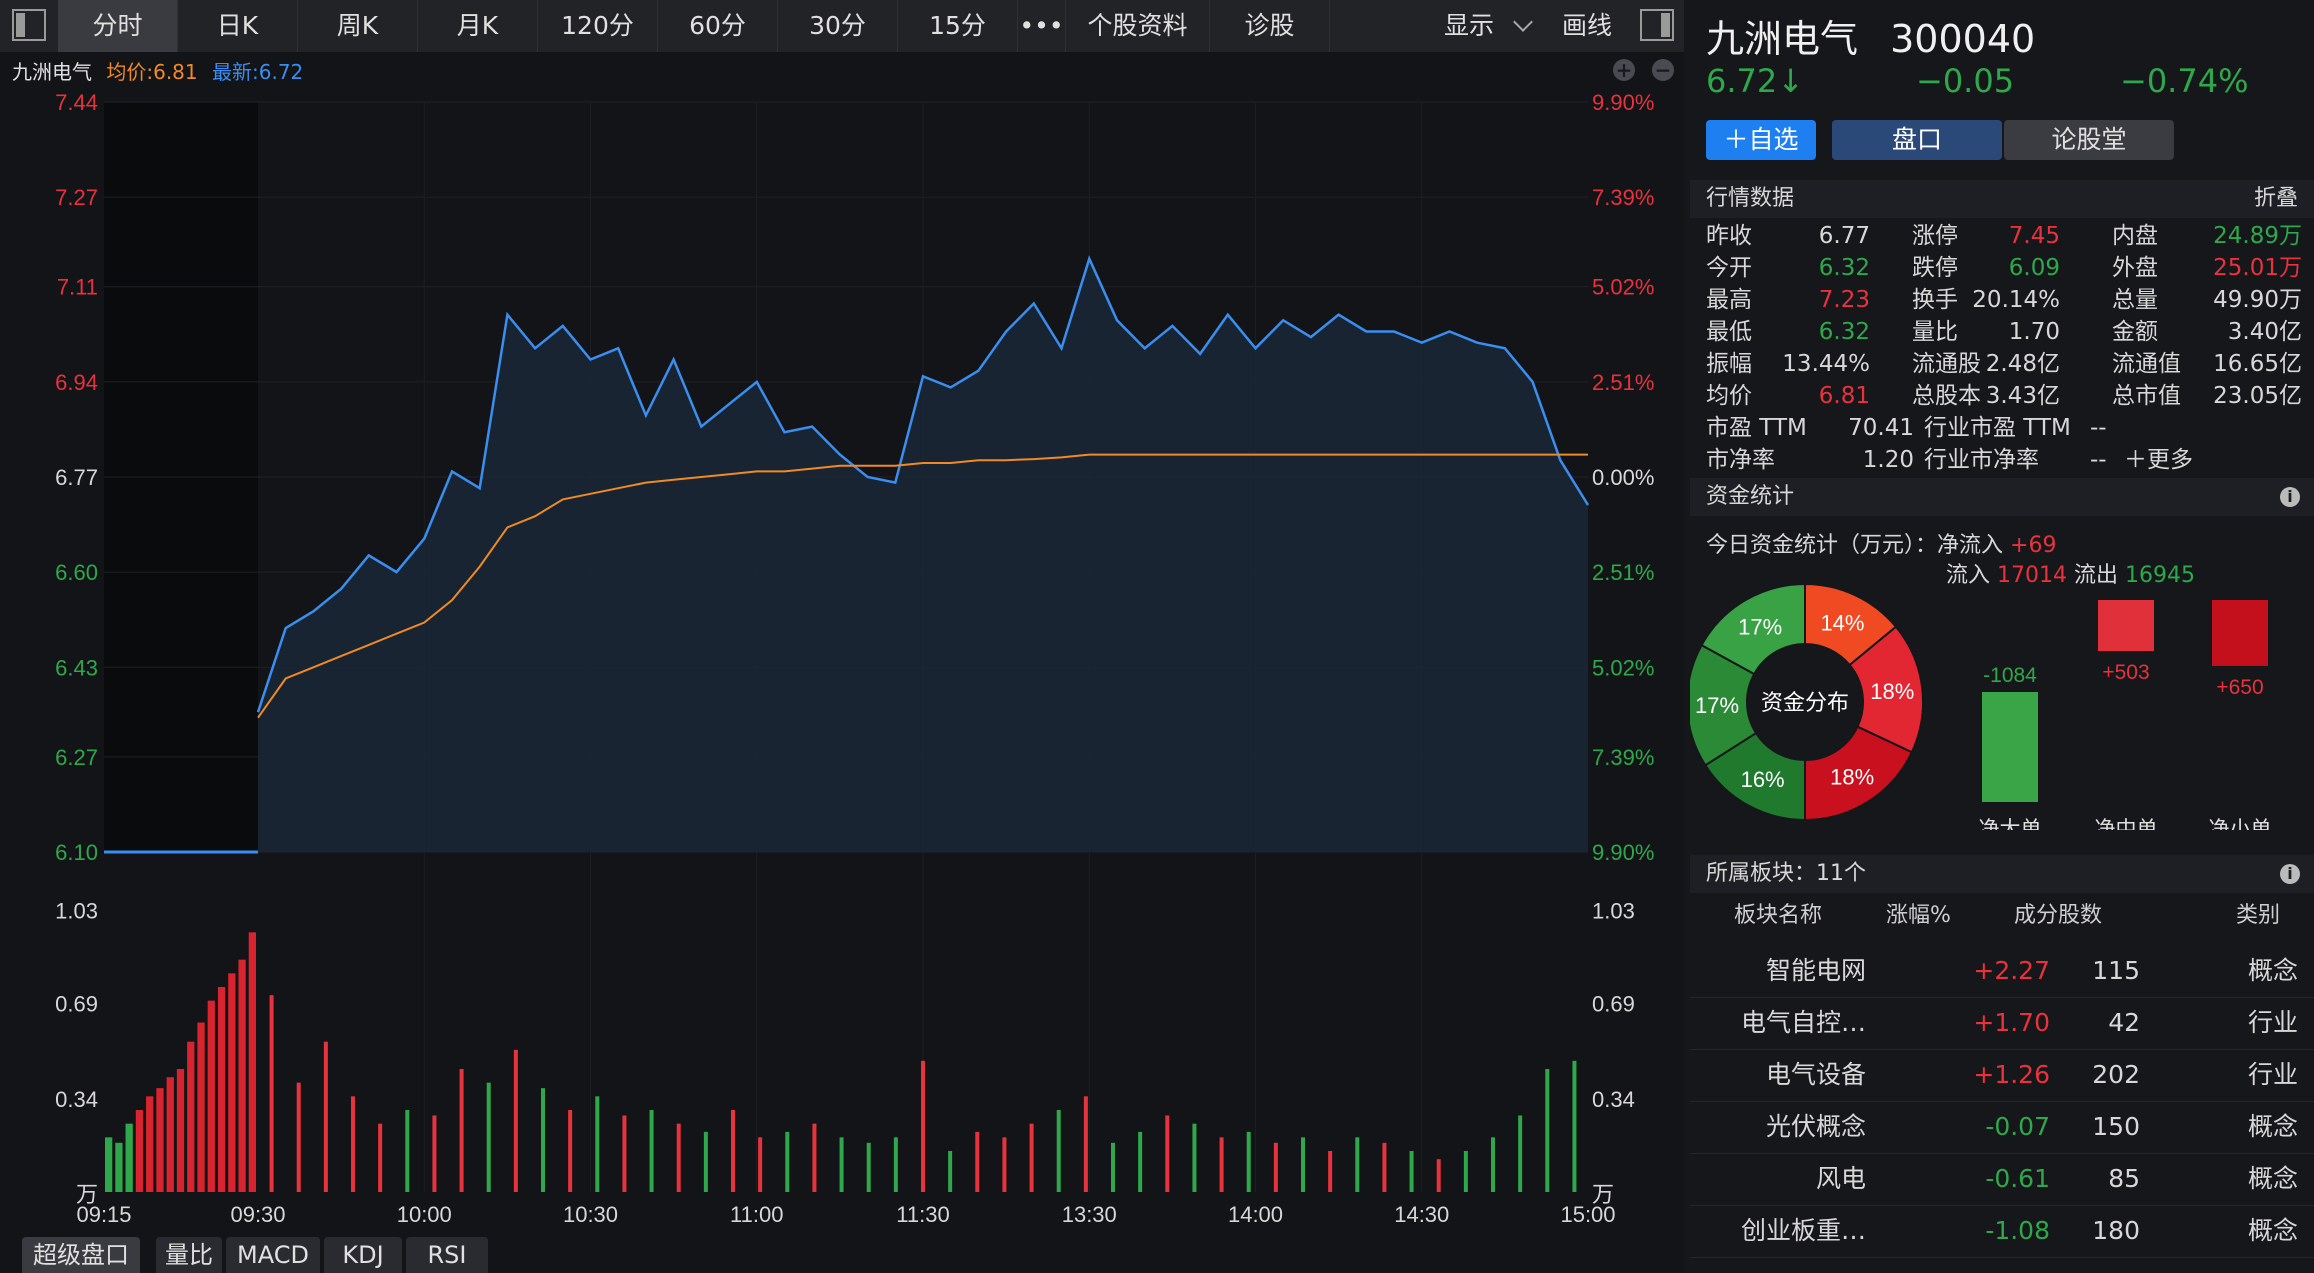 The height and width of the screenshot is (1273, 2314). Describe the element at coordinates (2002, 1075) in the screenshot. I see `plate-row: 电气设备 +1.26 202 行业` at that location.